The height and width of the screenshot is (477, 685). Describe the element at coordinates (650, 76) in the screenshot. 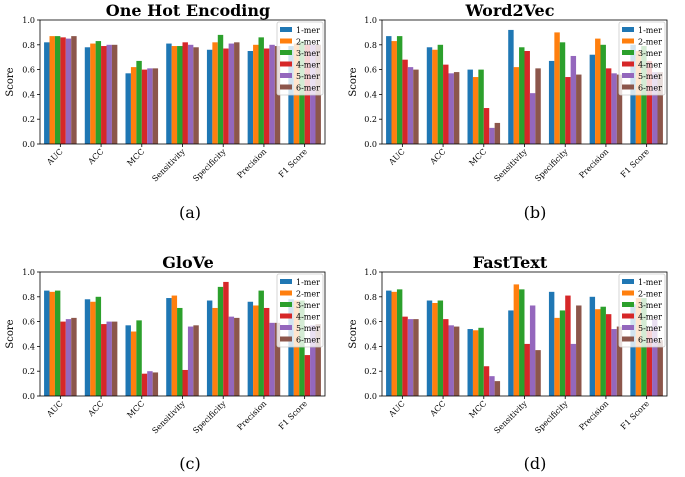

I see `legend-label-b-5-mer: 5-mer` at that location.